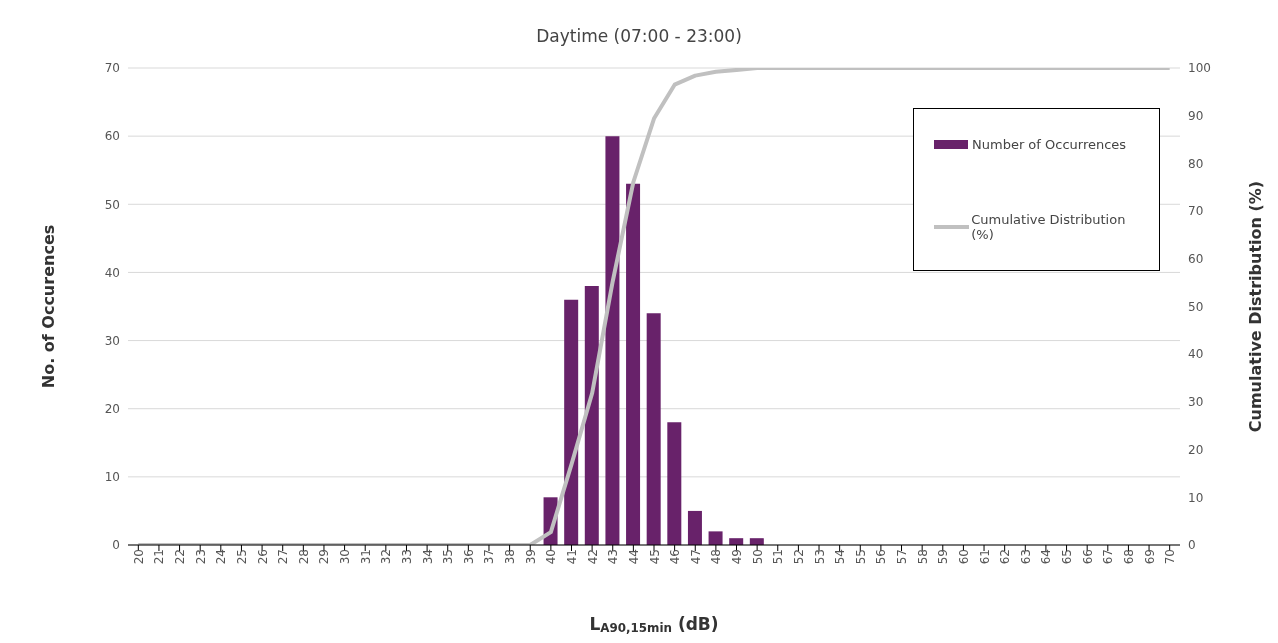 The width and height of the screenshot is (1278, 643). Describe the element at coordinates (1196, 449) in the screenshot. I see `y2-tick-label: 20` at that location.